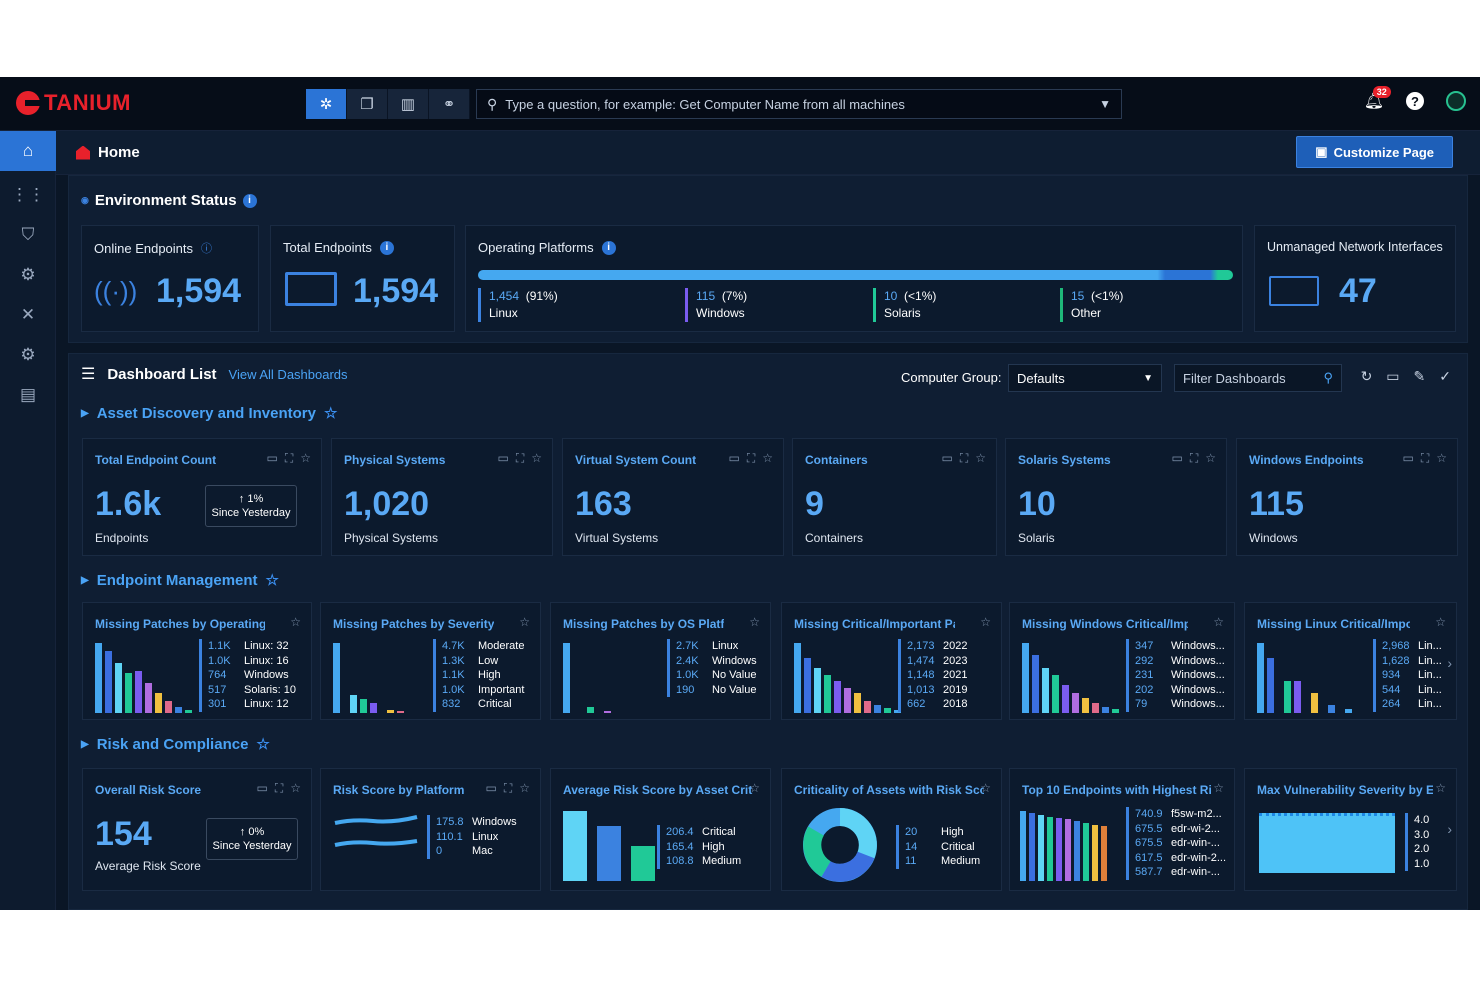 Image resolution: width=1480 pixels, height=987 pixels. Describe the element at coordinates (1105, 104) in the screenshot. I see `chevron-down-icon: ▼` at that location.